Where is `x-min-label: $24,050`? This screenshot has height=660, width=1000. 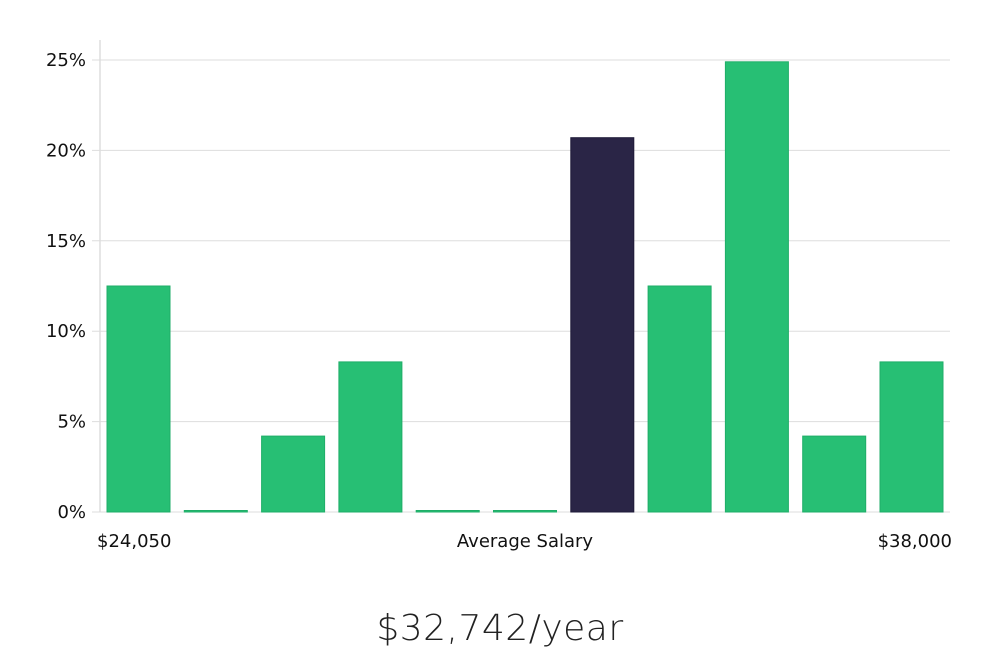
x-min-label: $24,050 is located at coordinates (134, 541).